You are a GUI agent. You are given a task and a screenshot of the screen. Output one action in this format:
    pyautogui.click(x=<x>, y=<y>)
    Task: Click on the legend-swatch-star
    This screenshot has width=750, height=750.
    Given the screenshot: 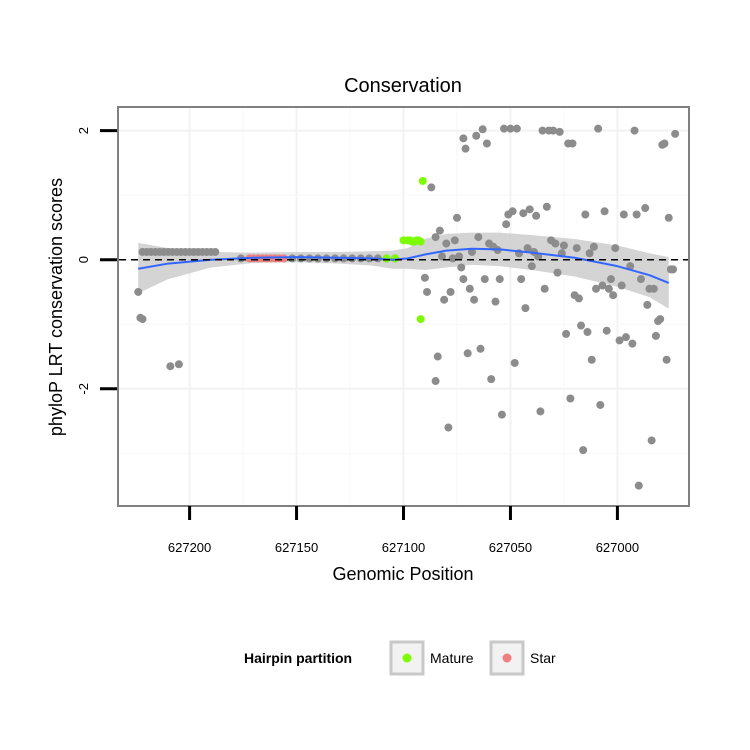 What is the action you would take?
    pyautogui.click(x=507, y=658)
    